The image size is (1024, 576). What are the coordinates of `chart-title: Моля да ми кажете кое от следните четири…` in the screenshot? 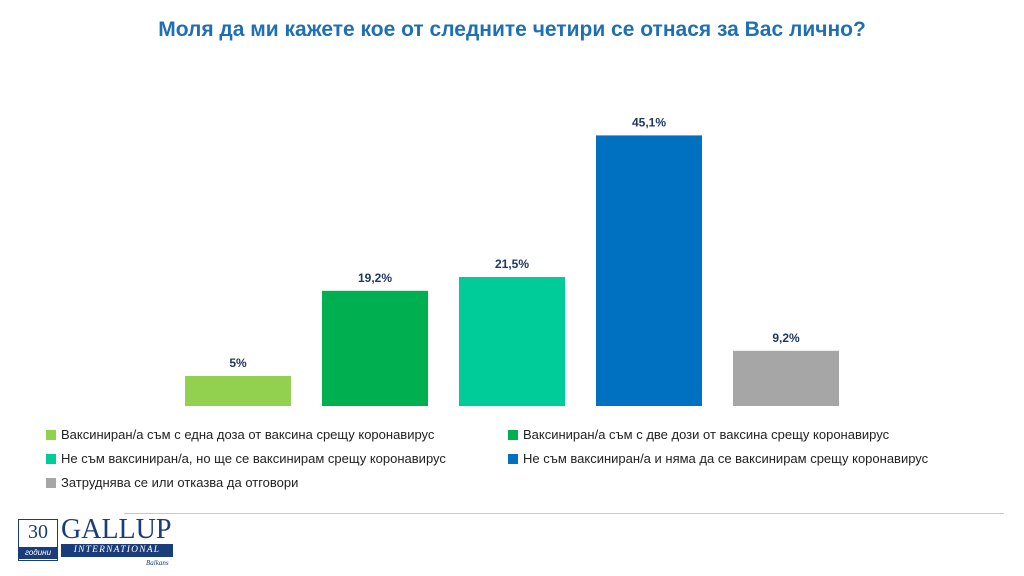 It's located at (512, 29).